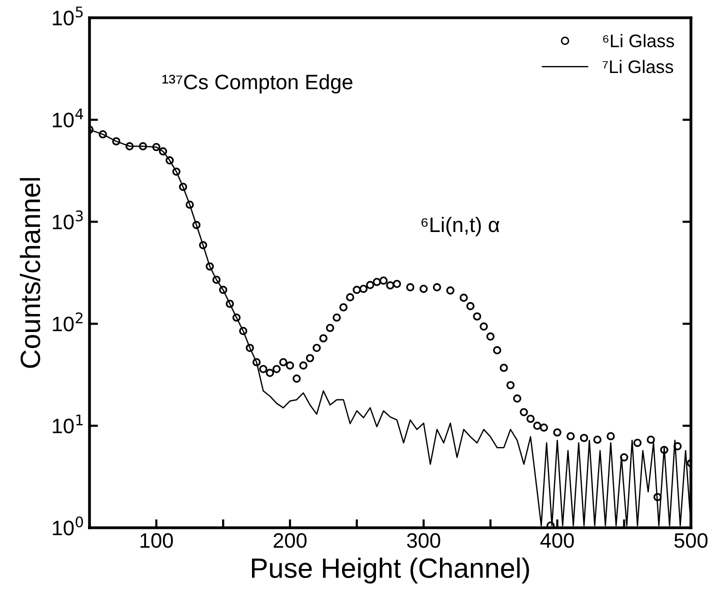  Describe the element at coordinates (638, 41) in the screenshot. I see `legend-label: ⁶Li Glass` at that location.